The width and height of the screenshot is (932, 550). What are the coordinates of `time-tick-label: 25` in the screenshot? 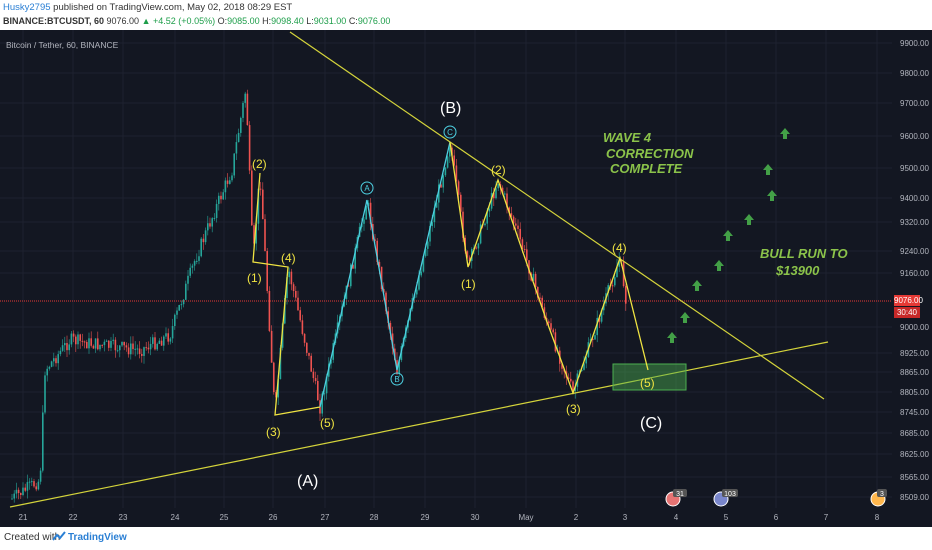 It's located at (224, 517).